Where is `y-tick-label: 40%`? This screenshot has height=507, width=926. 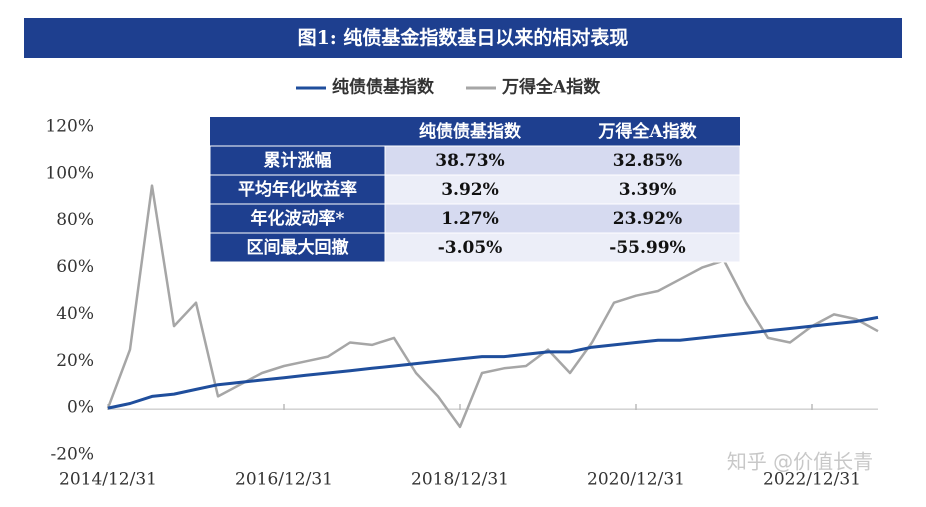 y-tick-label: 40% is located at coordinates (75, 314).